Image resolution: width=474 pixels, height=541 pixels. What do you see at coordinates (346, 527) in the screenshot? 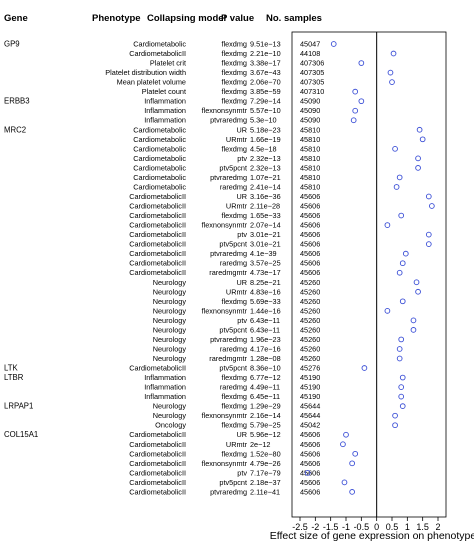
I see `x-tick-label: -1` at bounding box center [346, 527].